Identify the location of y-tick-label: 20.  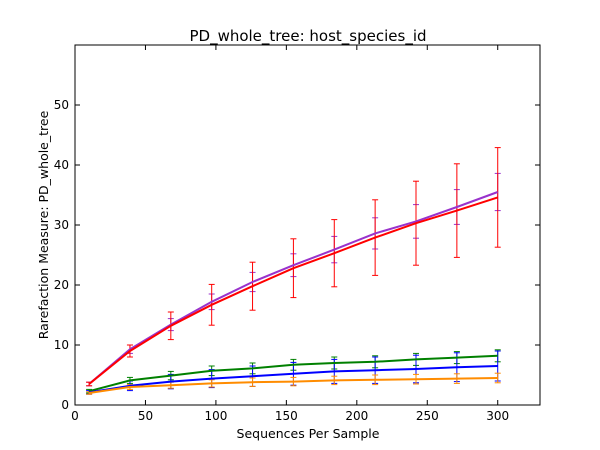
(61, 285).